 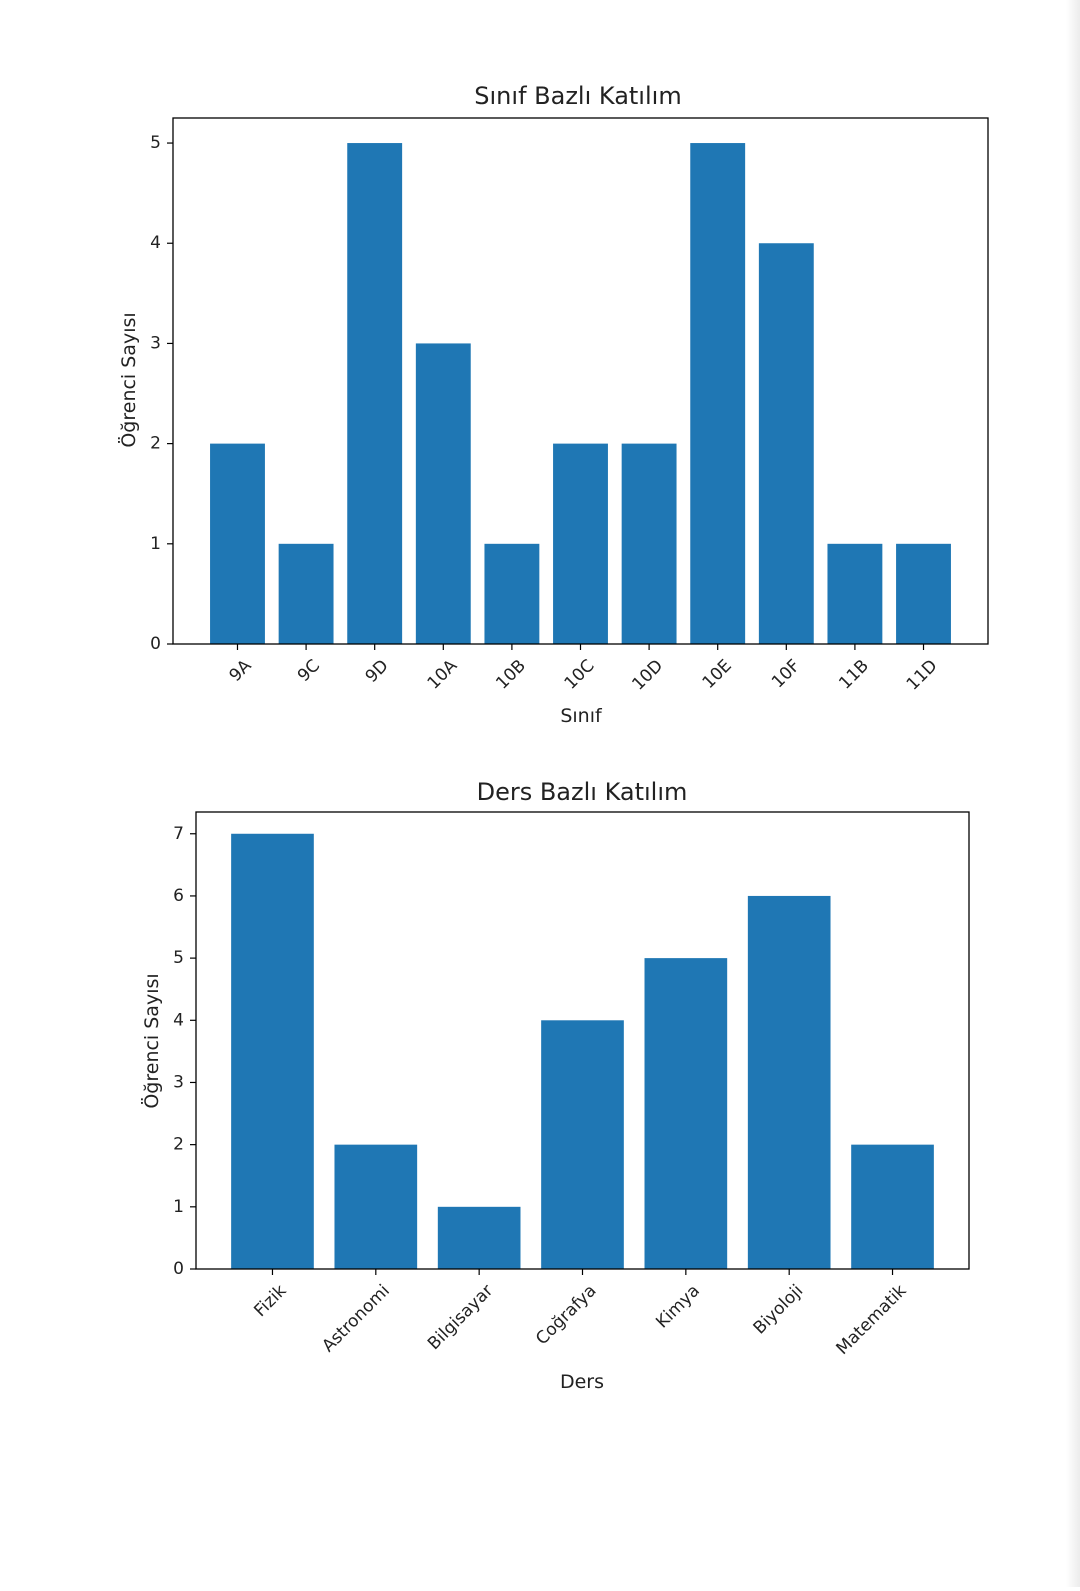 I want to click on bar-biyoloji, so click(x=789, y=1082).